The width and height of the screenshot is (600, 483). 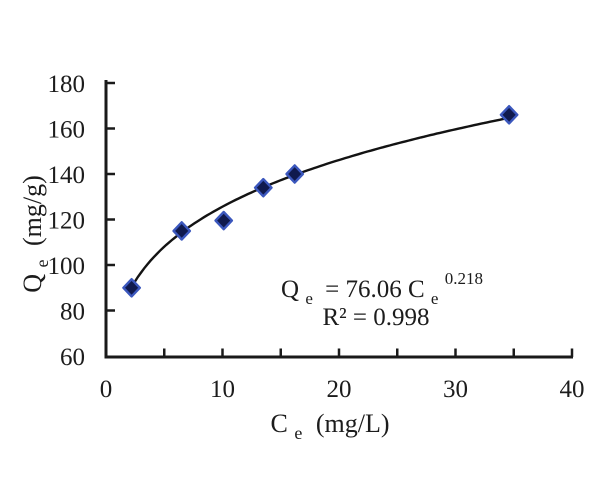 I want to click on x-axis-tick-labels: 0 10 20 30 40, so click(x=342, y=389).